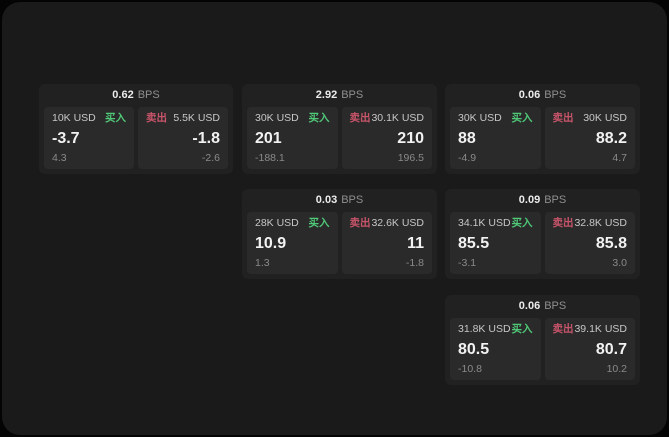  What do you see at coordinates (89, 138) in the screenshot?
I see `buy-quote-tile: 10K USD 买入 -3.7 4.3` at bounding box center [89, 138].